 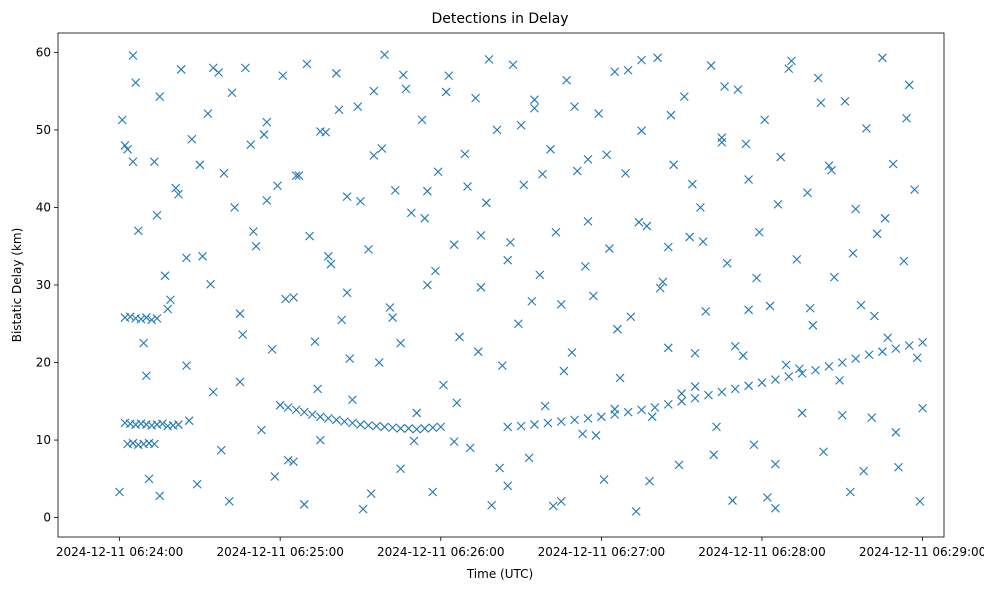 What do you see at coordinates (279, 552) in the screenshot?
I see `x-tick-label: 2024-12-11 06:25:00` at bounding box center [279, 552].